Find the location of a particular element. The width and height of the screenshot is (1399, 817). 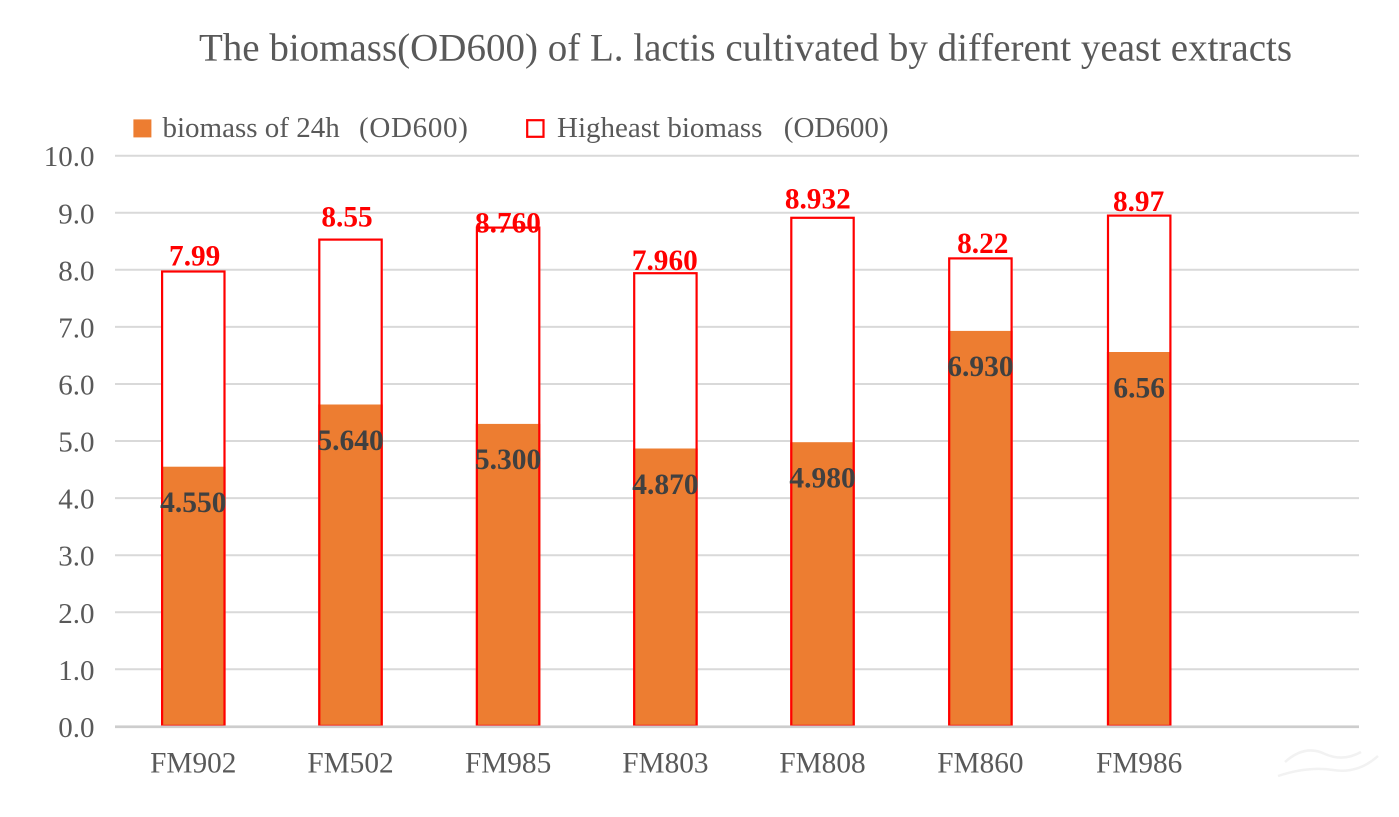

svg-text: FM902 is located at coordinates (193, 764).